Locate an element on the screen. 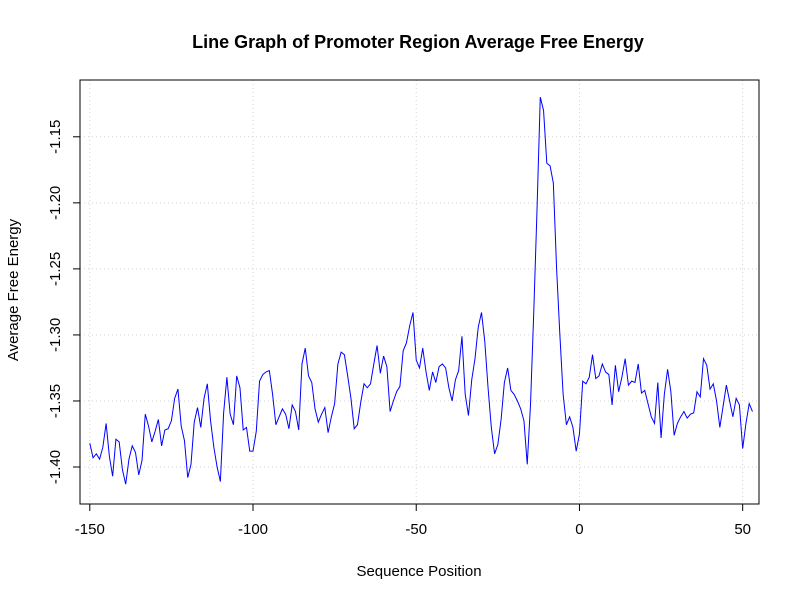  x-tick-label: -50 is located at coordinates (416, 529).